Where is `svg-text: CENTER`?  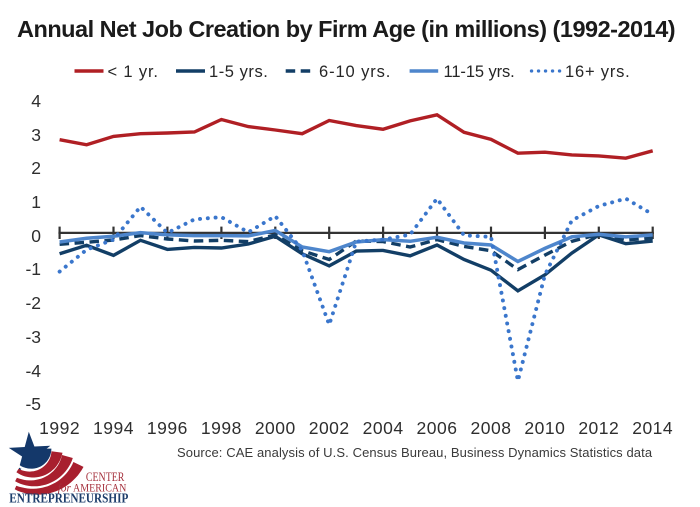 svg-text: CENTER is located at coordinates (105, 477).